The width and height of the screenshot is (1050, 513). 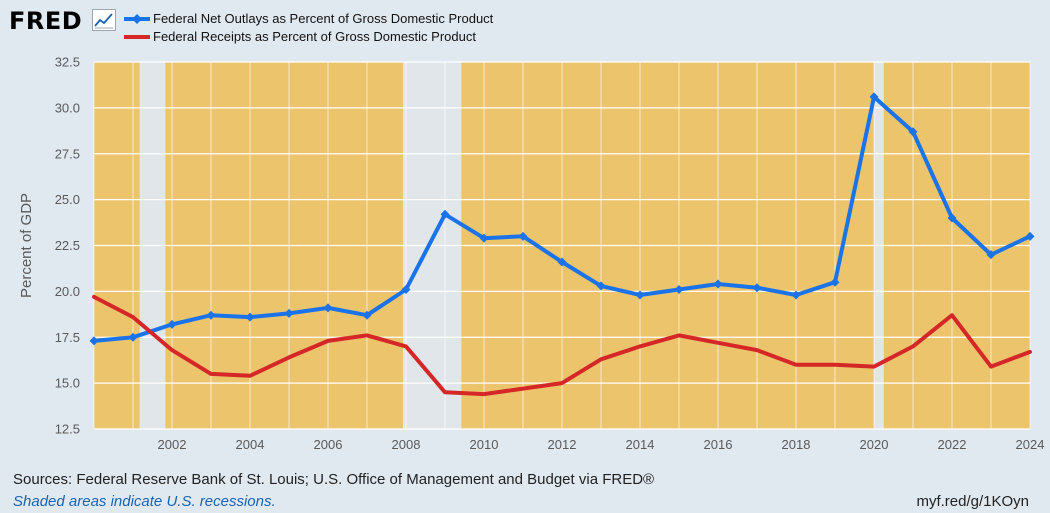 What do you see at coordinates (562, 444) in the screenshot?
I see `x-tick-label: 2012` at bounding box center [562, 444].